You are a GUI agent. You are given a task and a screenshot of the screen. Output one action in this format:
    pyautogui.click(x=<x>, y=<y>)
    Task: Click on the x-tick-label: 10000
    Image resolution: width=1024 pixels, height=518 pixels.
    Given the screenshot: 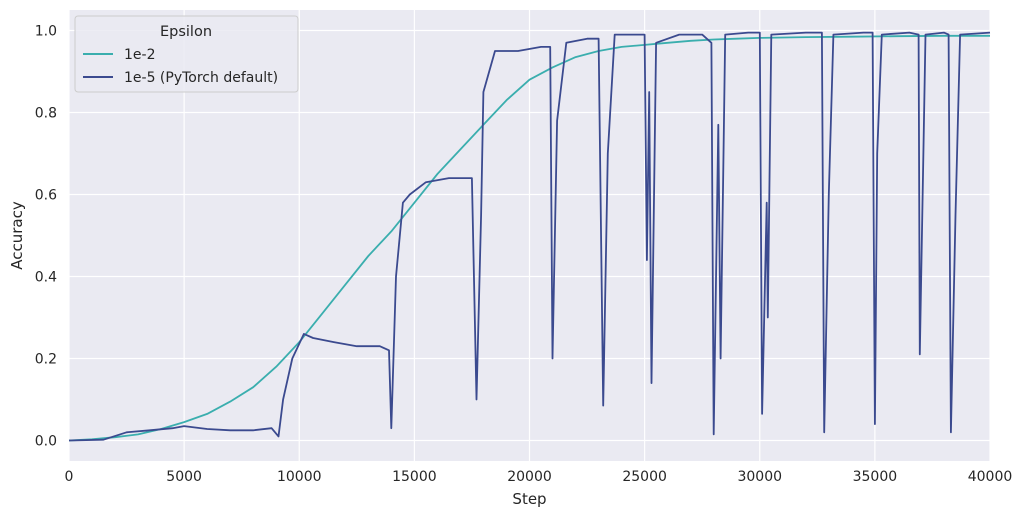 What is the action you would take?
    pyautogui.click(x=299, y=477)
    